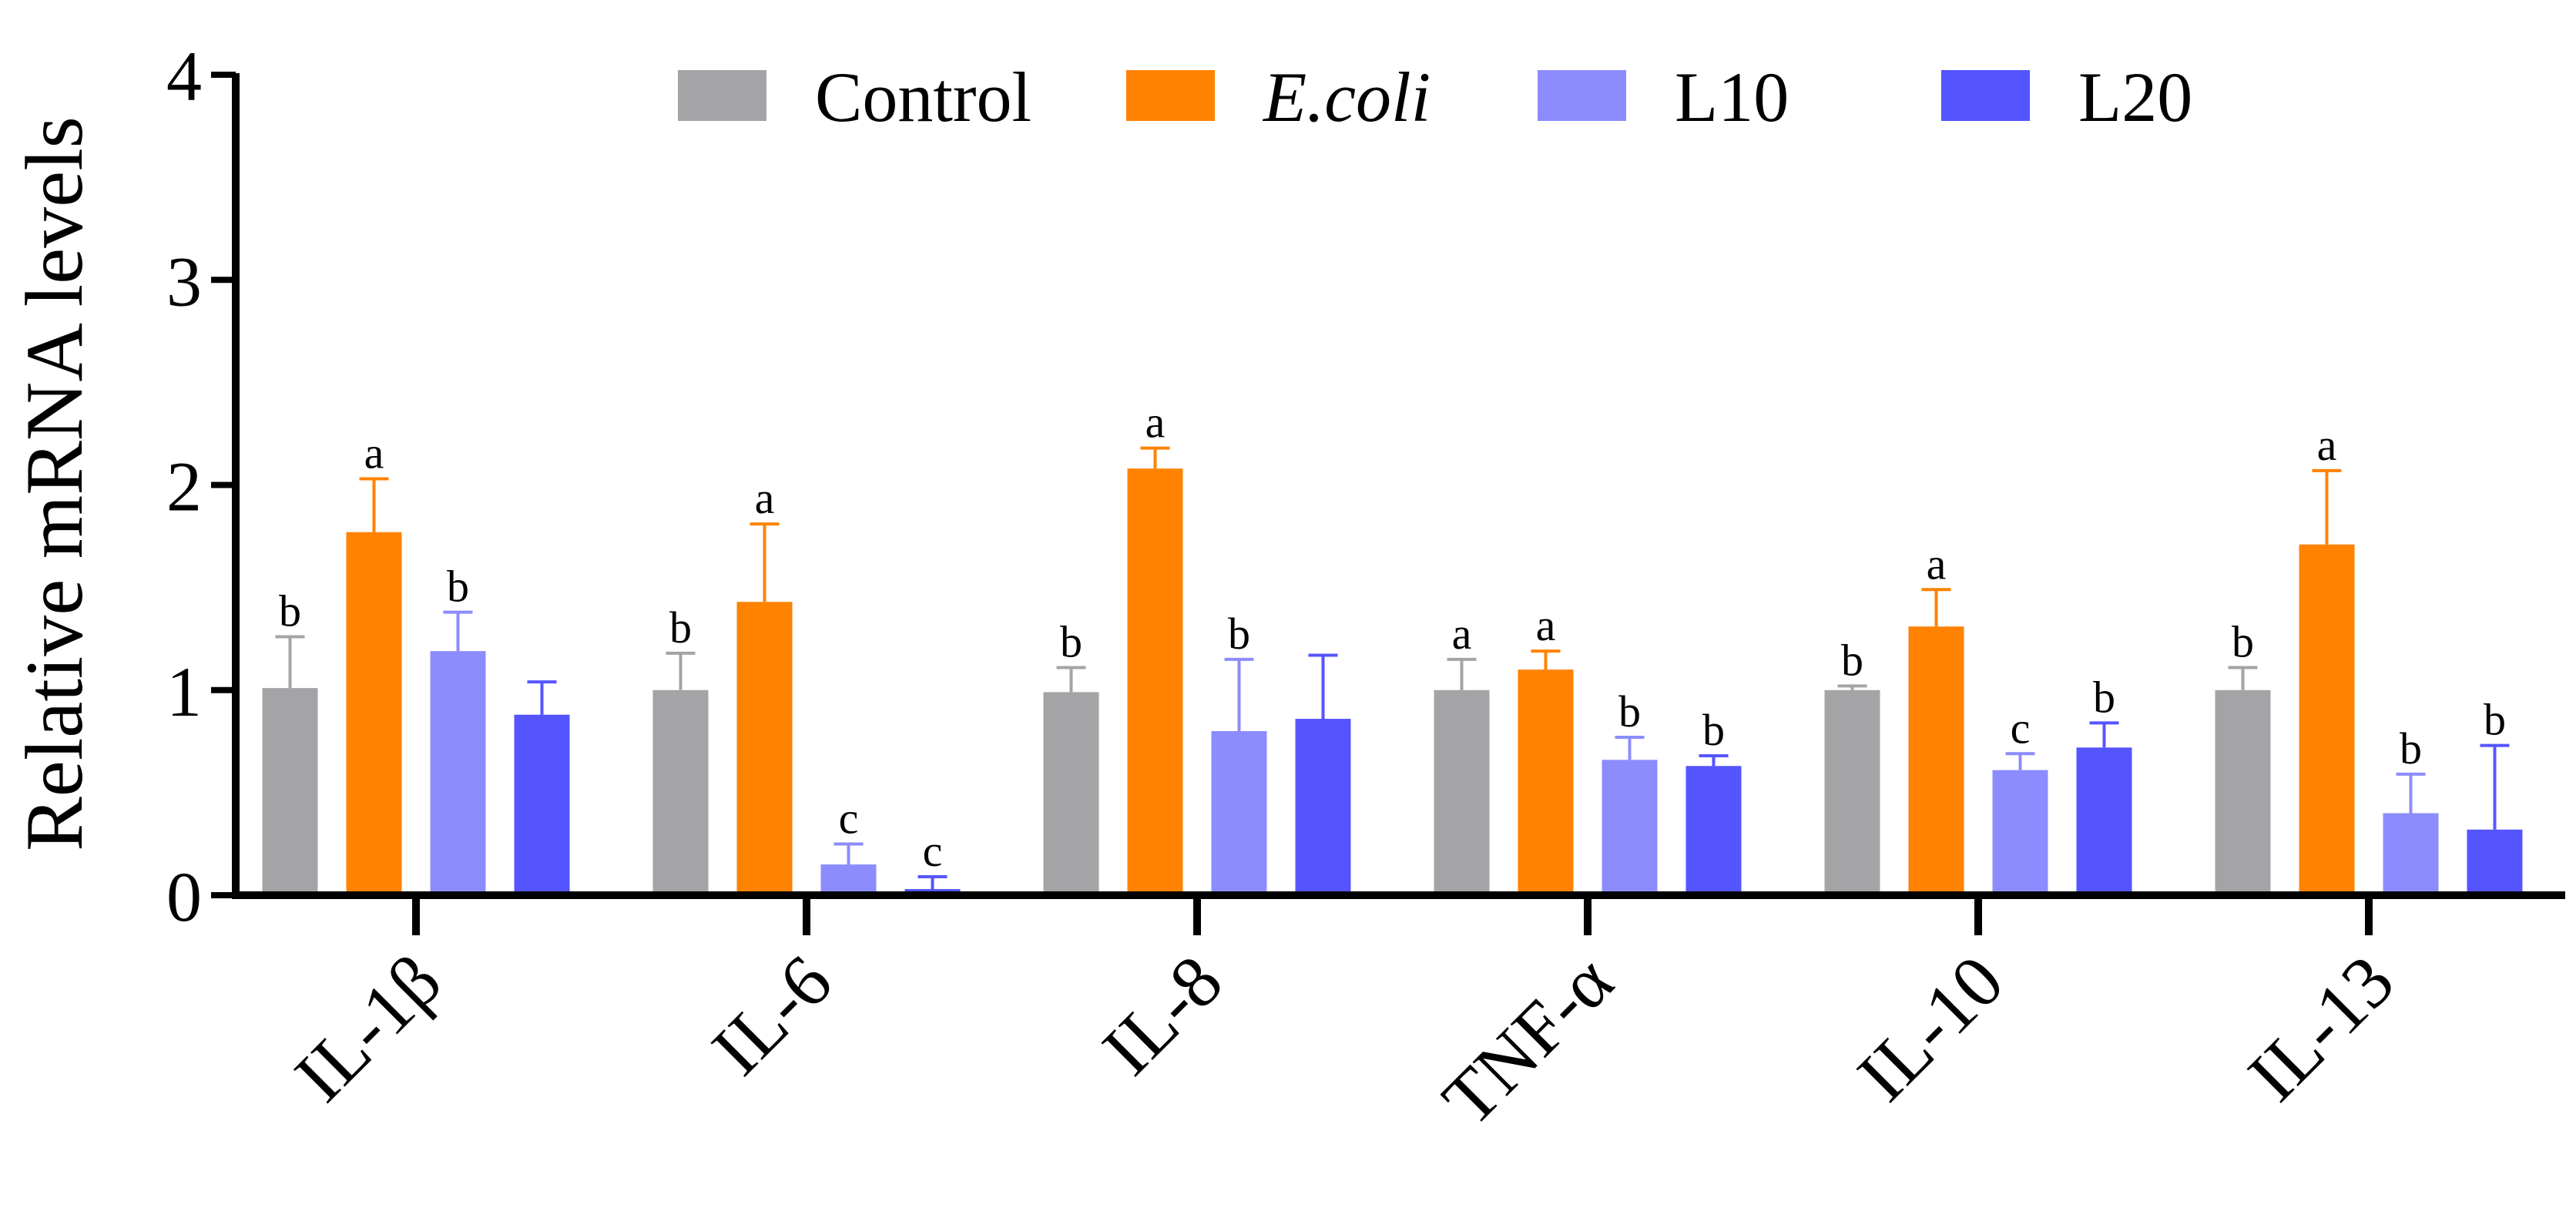 The height and width of the screenshot is (1208, 2576). I want to click on bar-IL-13-L10, so click(2411, 854).